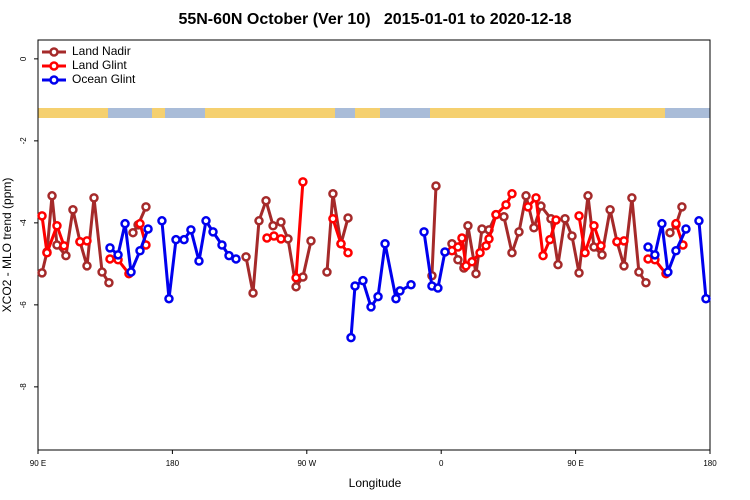 This screenshot has width=750, height=500. What do you see at coordinates (23, 387) in the screenshot?
I see `y-tick-label: -8` at bounding box center [23, 387].